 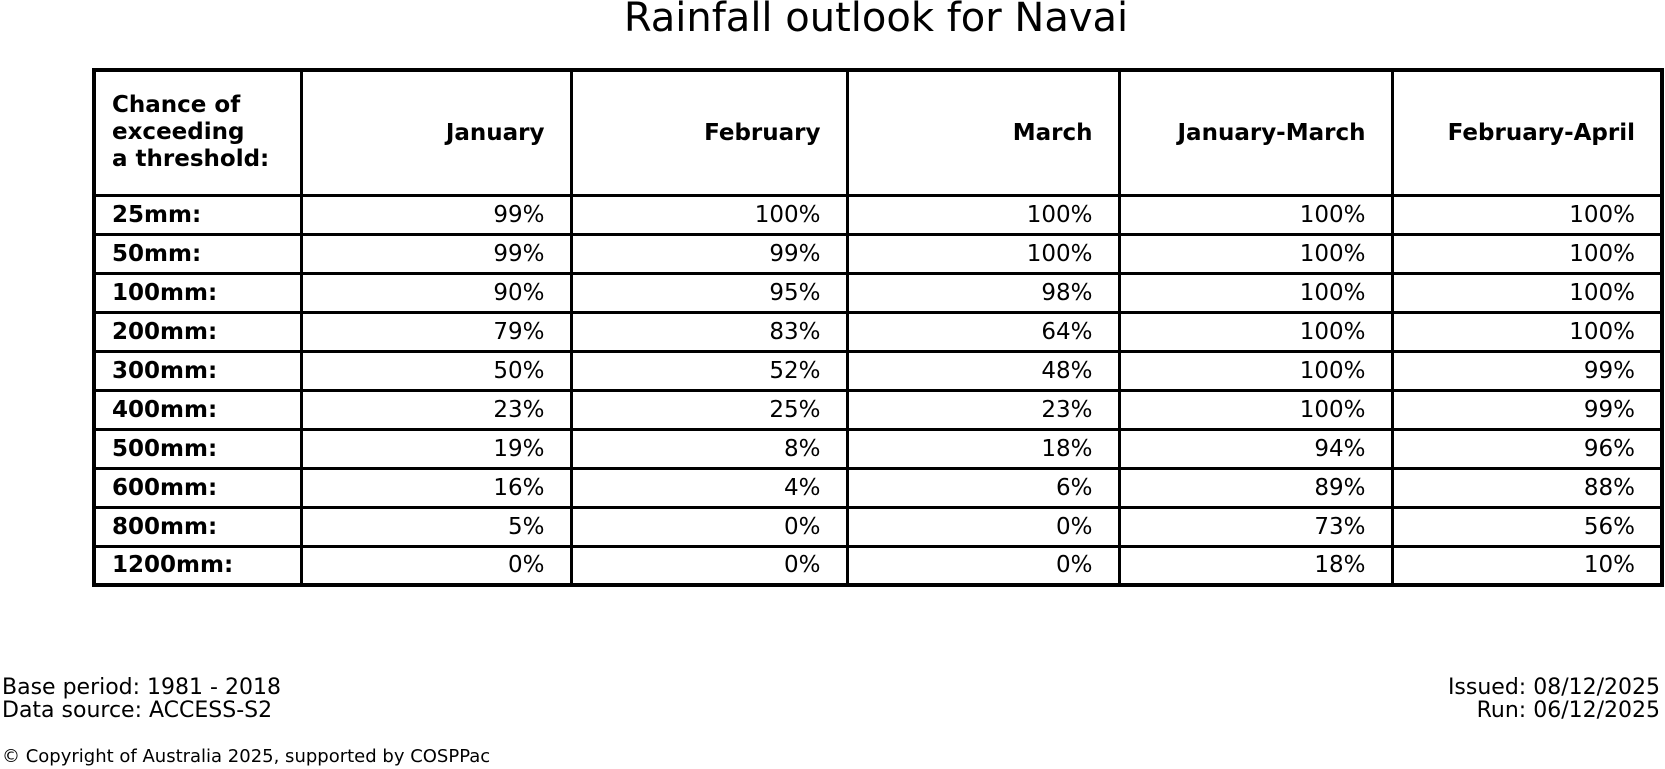 What do you see at coordinates (983, 331) in the screenshot?
I see `cell-value: 64%` at bounding box center [983, 331].